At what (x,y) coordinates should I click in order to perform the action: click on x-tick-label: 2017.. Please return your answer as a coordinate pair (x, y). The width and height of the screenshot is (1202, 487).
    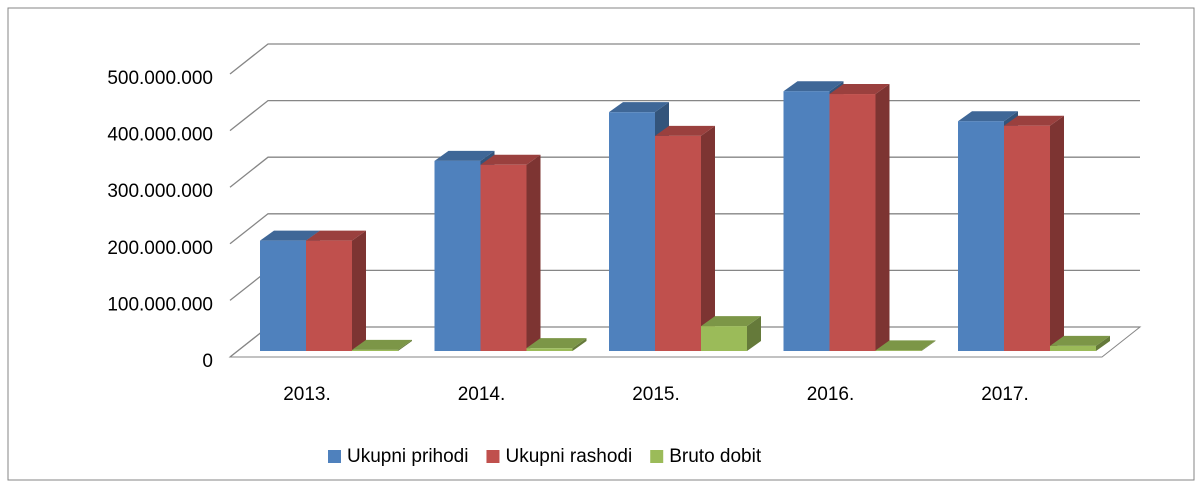
    Looking at the image, I should click on (1005, 394).